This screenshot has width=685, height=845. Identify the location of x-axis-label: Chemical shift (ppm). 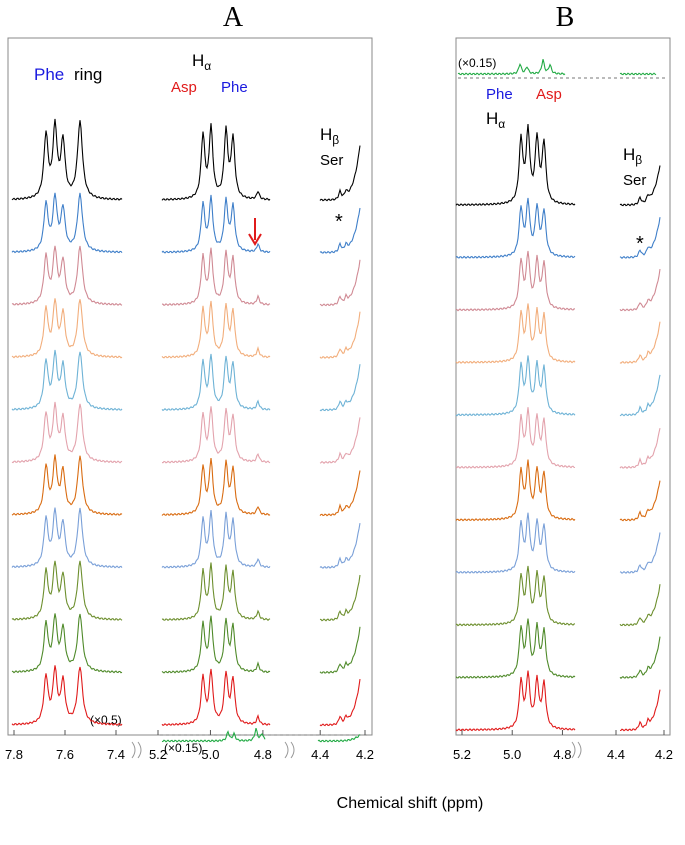
(410, 803).